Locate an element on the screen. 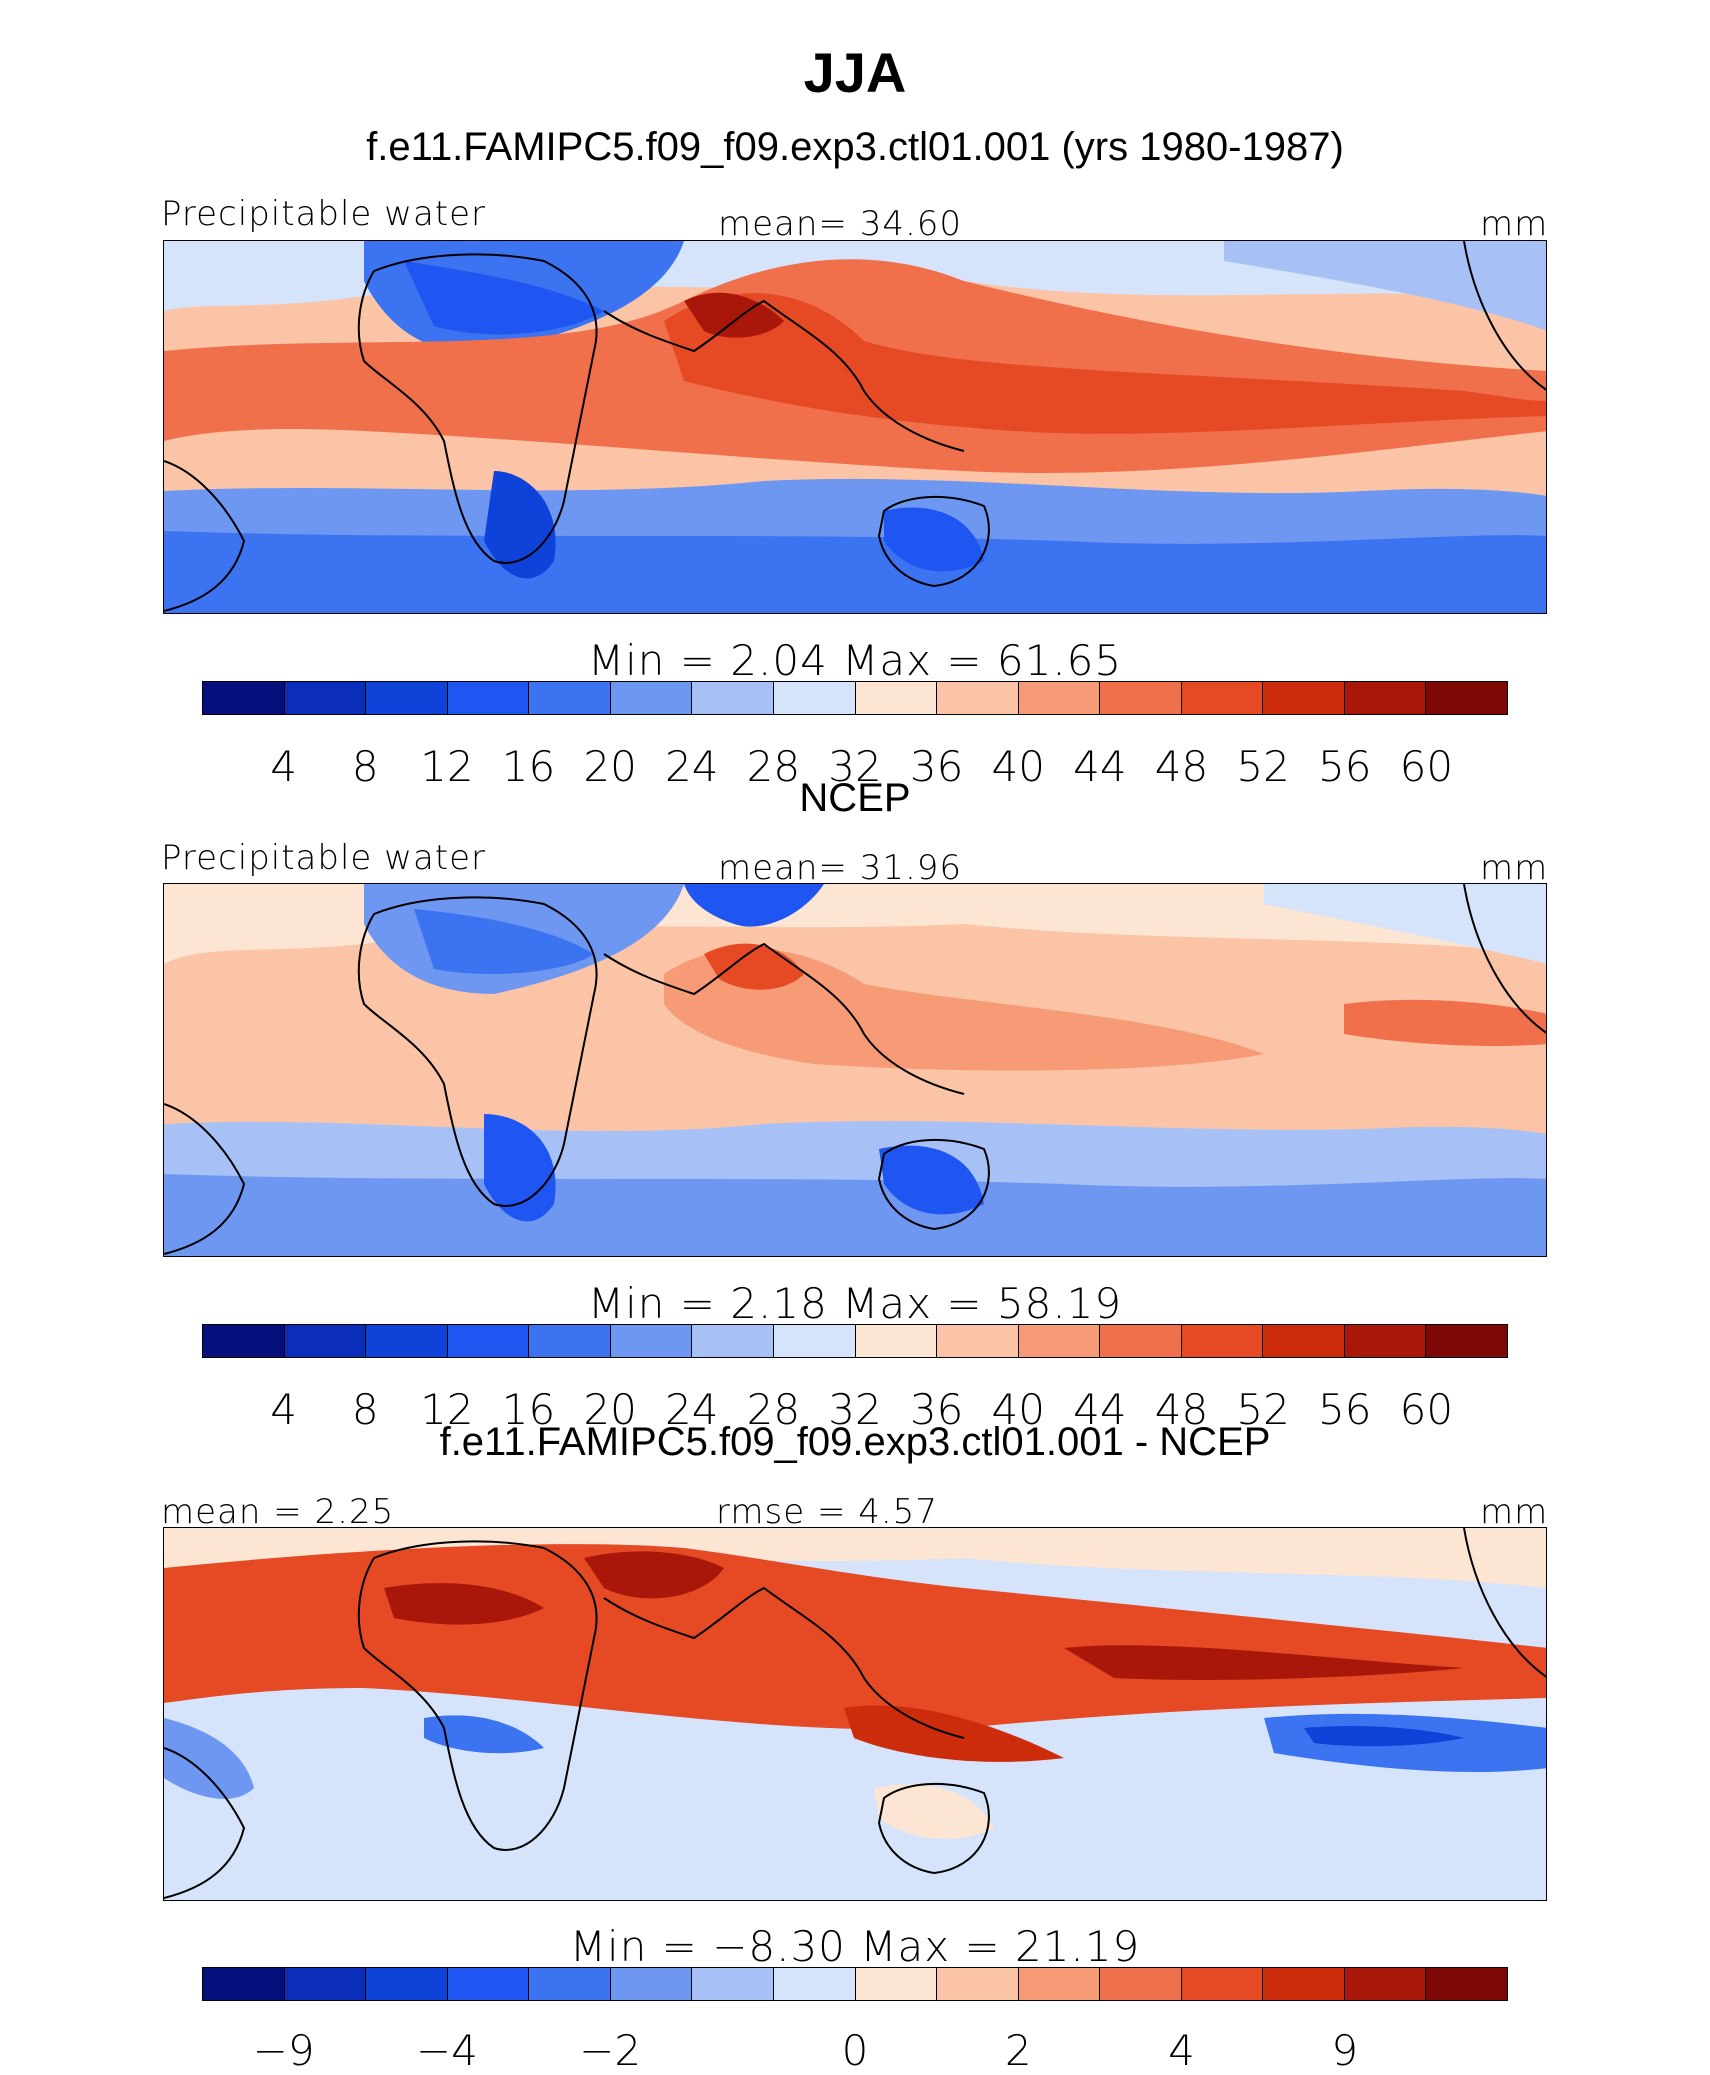 This screenshot has width=1710, height=2075. panel2-tick-label: 12 is located at coordinates (447, 1409).